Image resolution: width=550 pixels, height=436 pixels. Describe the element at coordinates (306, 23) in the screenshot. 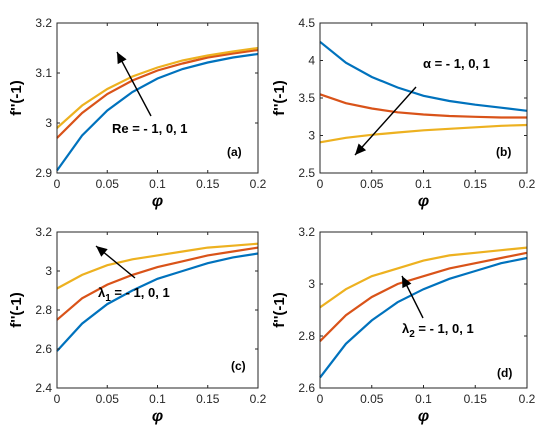

I see `y-tick-label: 4.5` at that location.